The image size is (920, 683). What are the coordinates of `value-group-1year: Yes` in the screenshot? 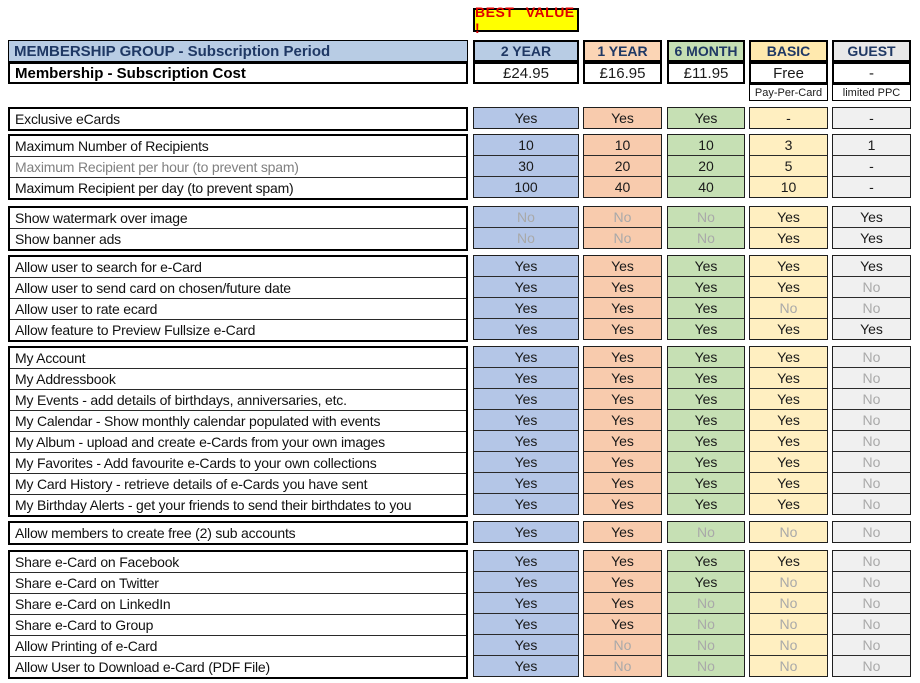 It's located at (622, 118).